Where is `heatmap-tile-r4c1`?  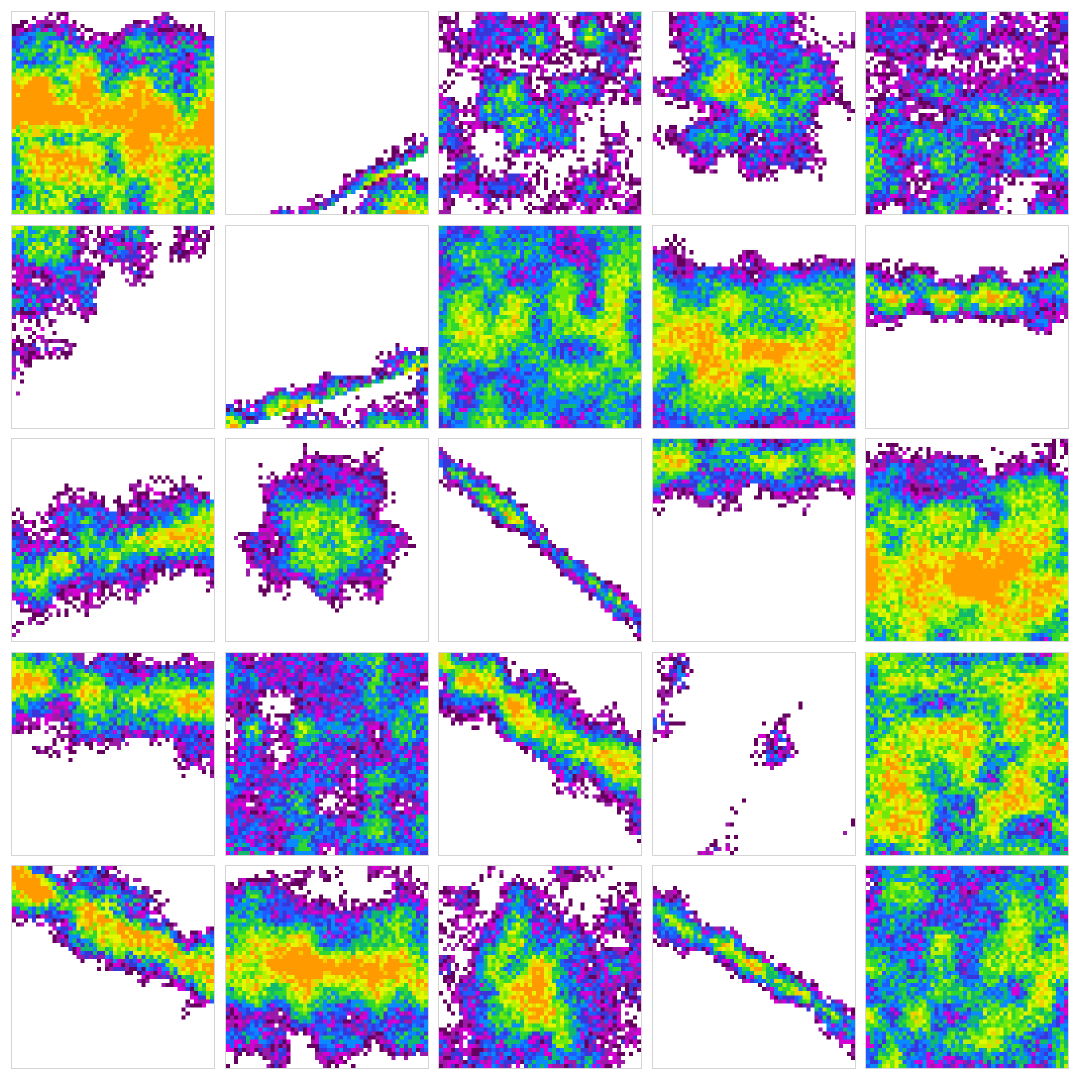
heatmap-tile-r4c1 is located at coordinates (113, 753).